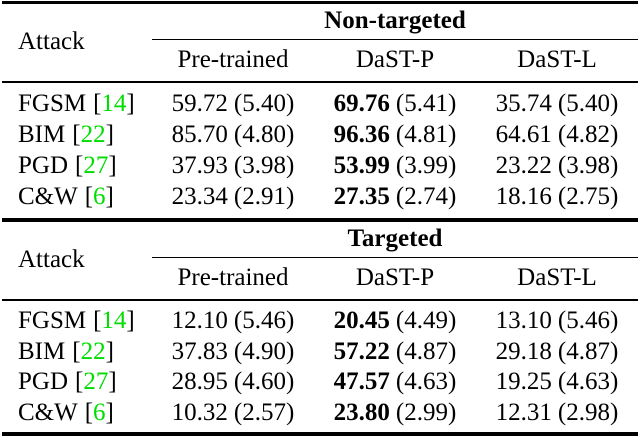 The width and height of the screenshot is (640, 444). What do you see at coordinates (361, 134) in the screenshot?
I see `value: 96.36` at bounding box center [361, 134].